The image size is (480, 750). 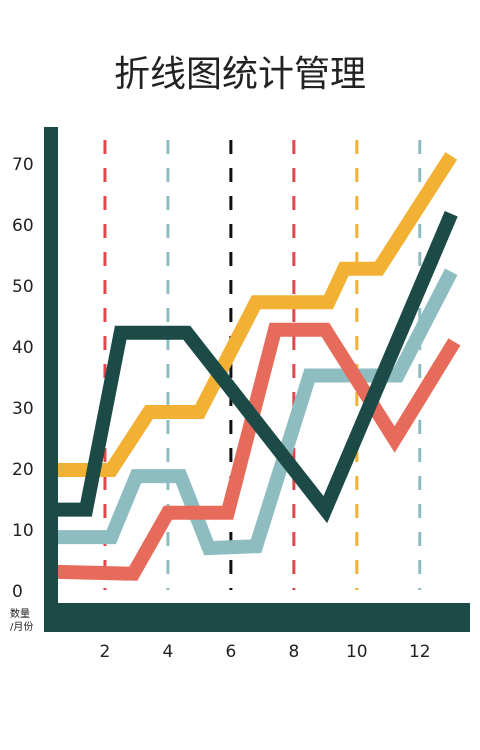 What do you see at coordinates (17, 592) in the screenshot?
I see `y-tick-label: 0` at bounding box center [17, 592].